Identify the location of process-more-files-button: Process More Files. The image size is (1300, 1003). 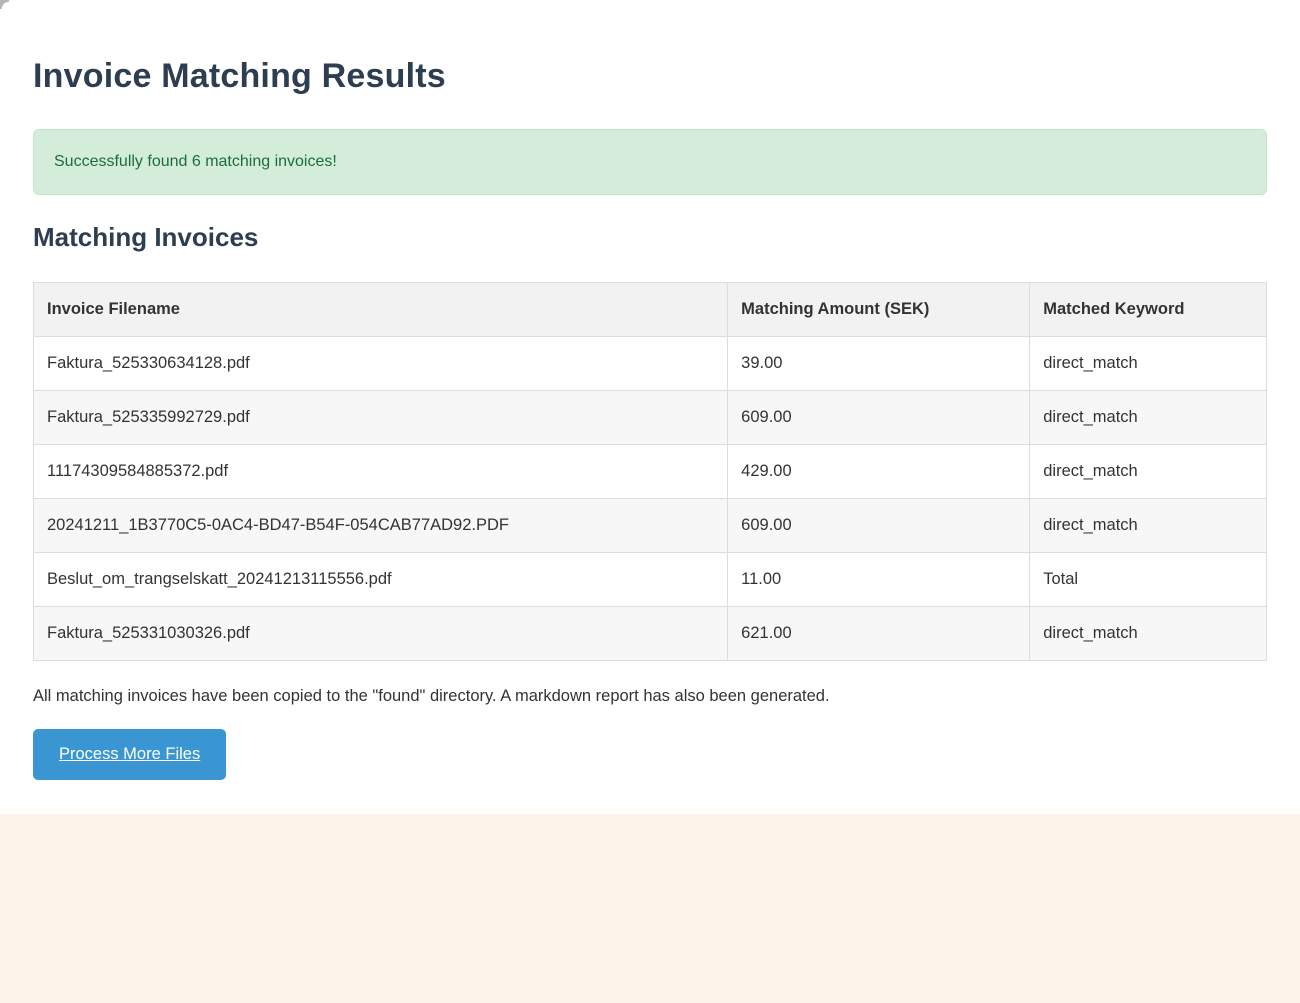
(130, 754).